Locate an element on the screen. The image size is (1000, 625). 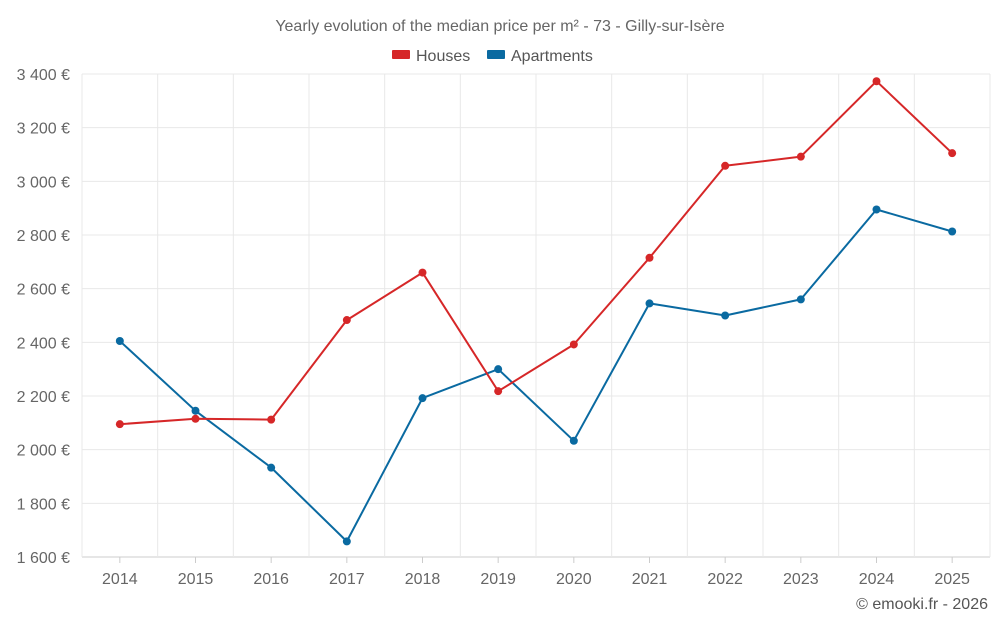
legend-swatch-houses is located at coordinates (401, 54).